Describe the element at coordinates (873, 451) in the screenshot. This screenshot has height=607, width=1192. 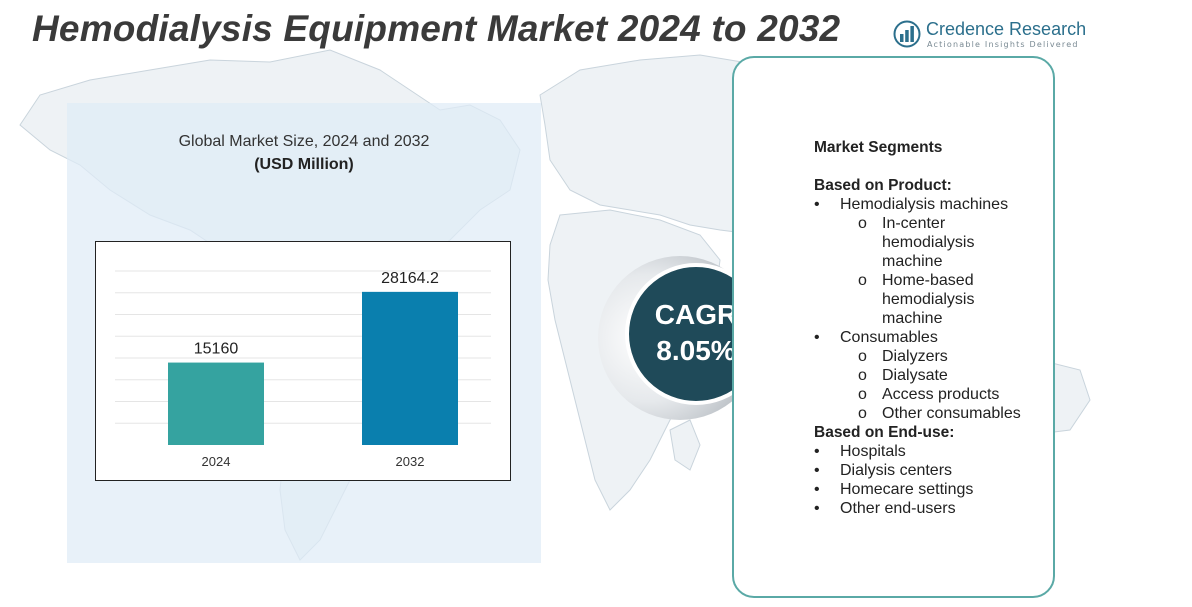
I see `segment-hospitals: Hospitals` at that location.